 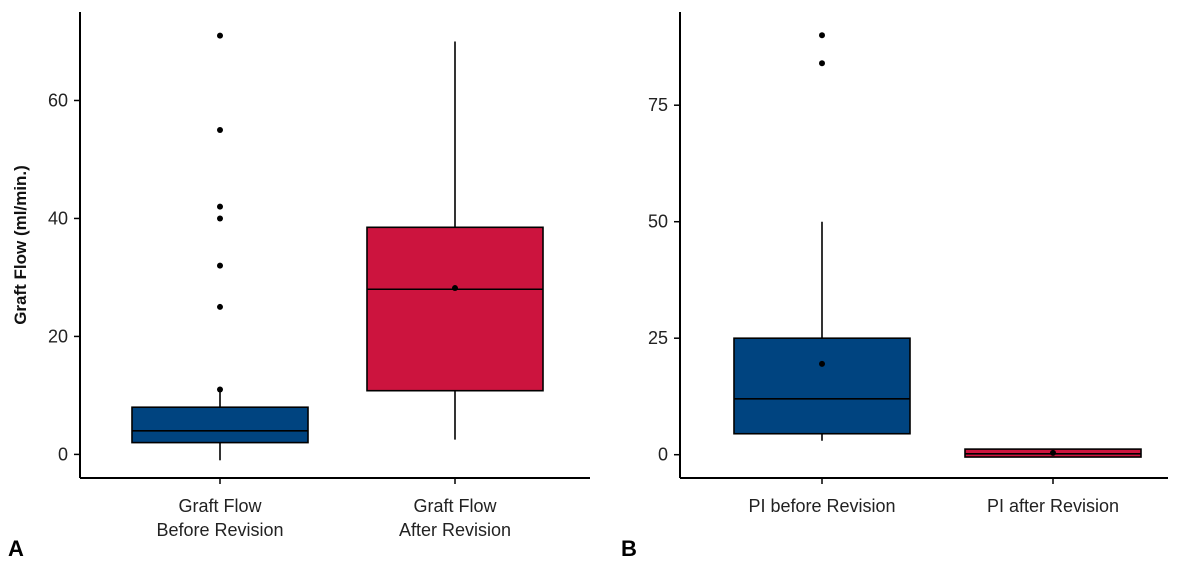 What do you see at coordinates (58, 336) in the screenshot?
I see `y-tick-label: 20` at bounding box center [58, 336].